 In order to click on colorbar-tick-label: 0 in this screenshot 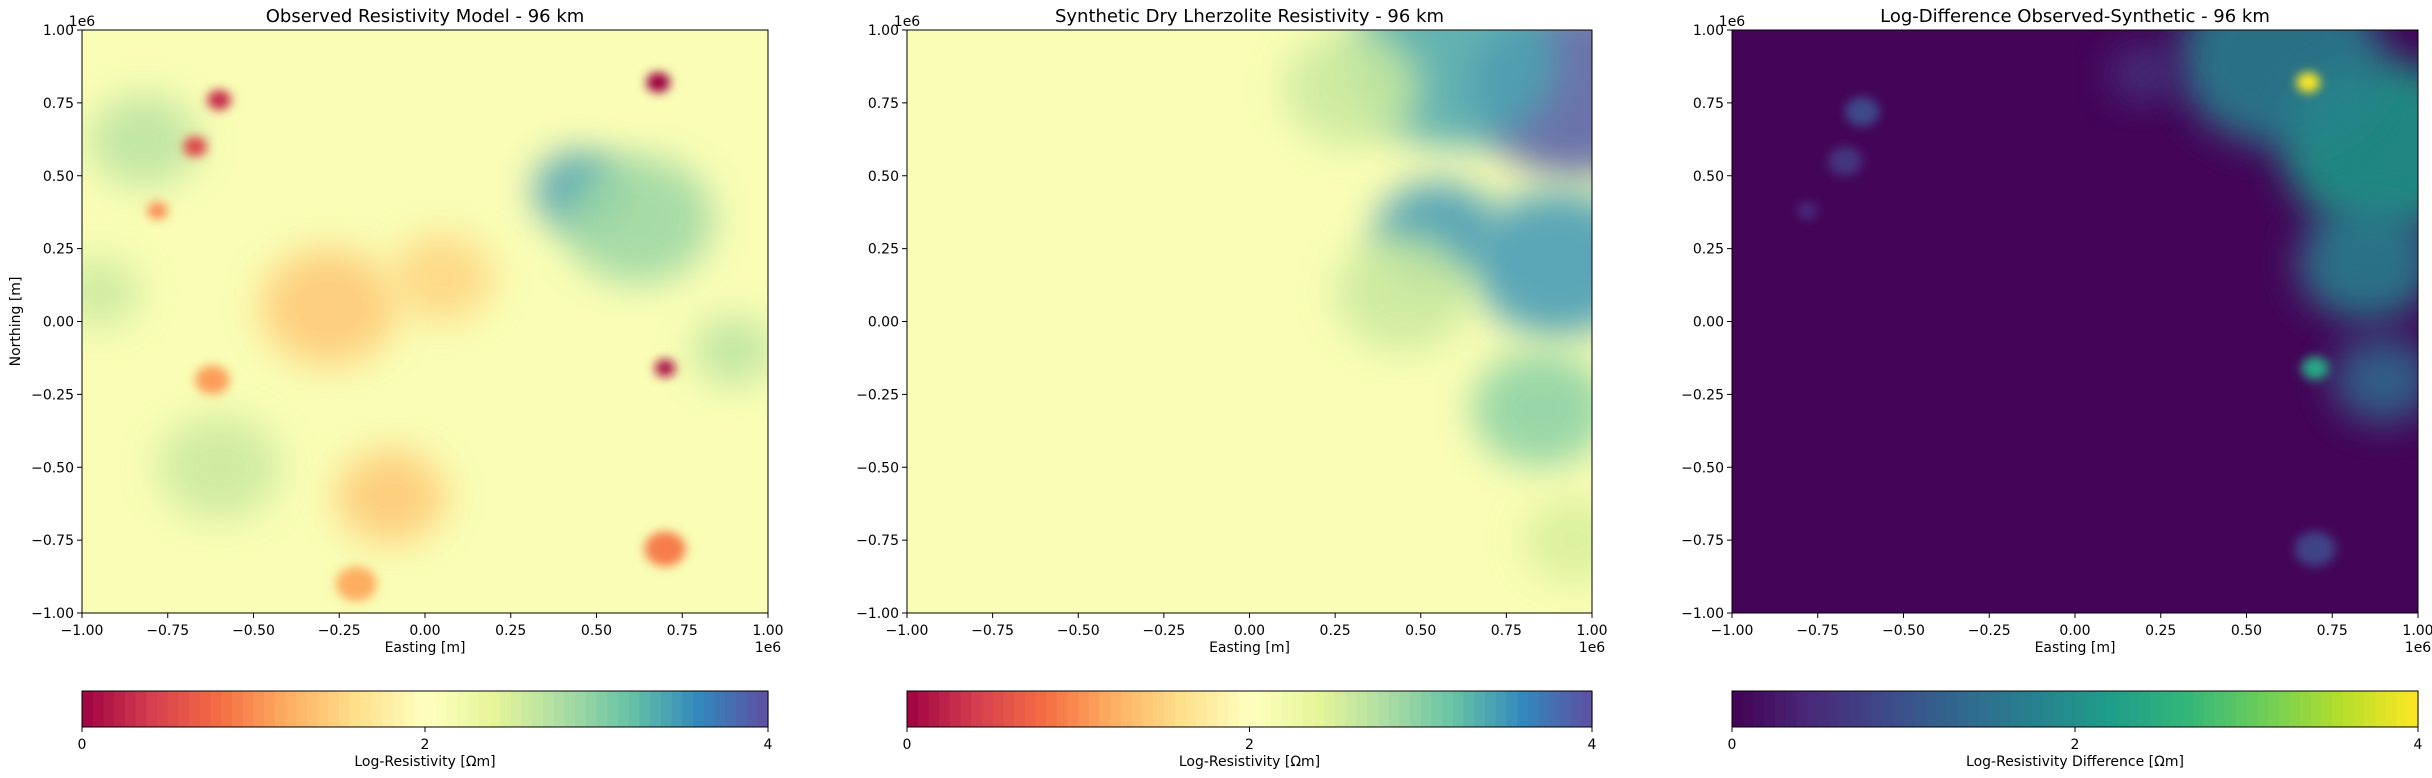, I will do `click(907, 745)`.